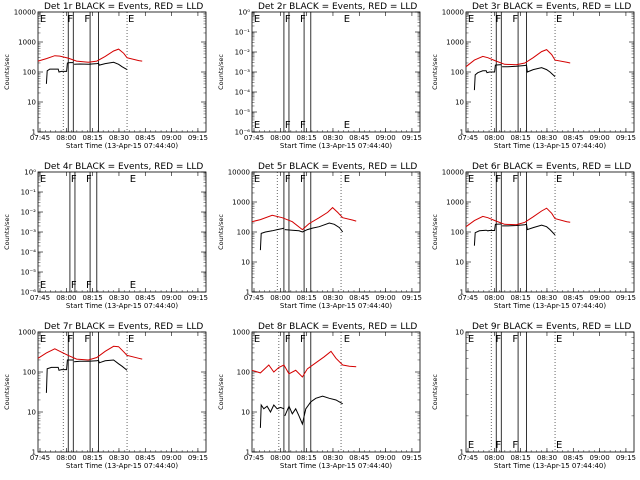  I want to click on y-tick-label: 10⁻⁵, so click(29, 273).